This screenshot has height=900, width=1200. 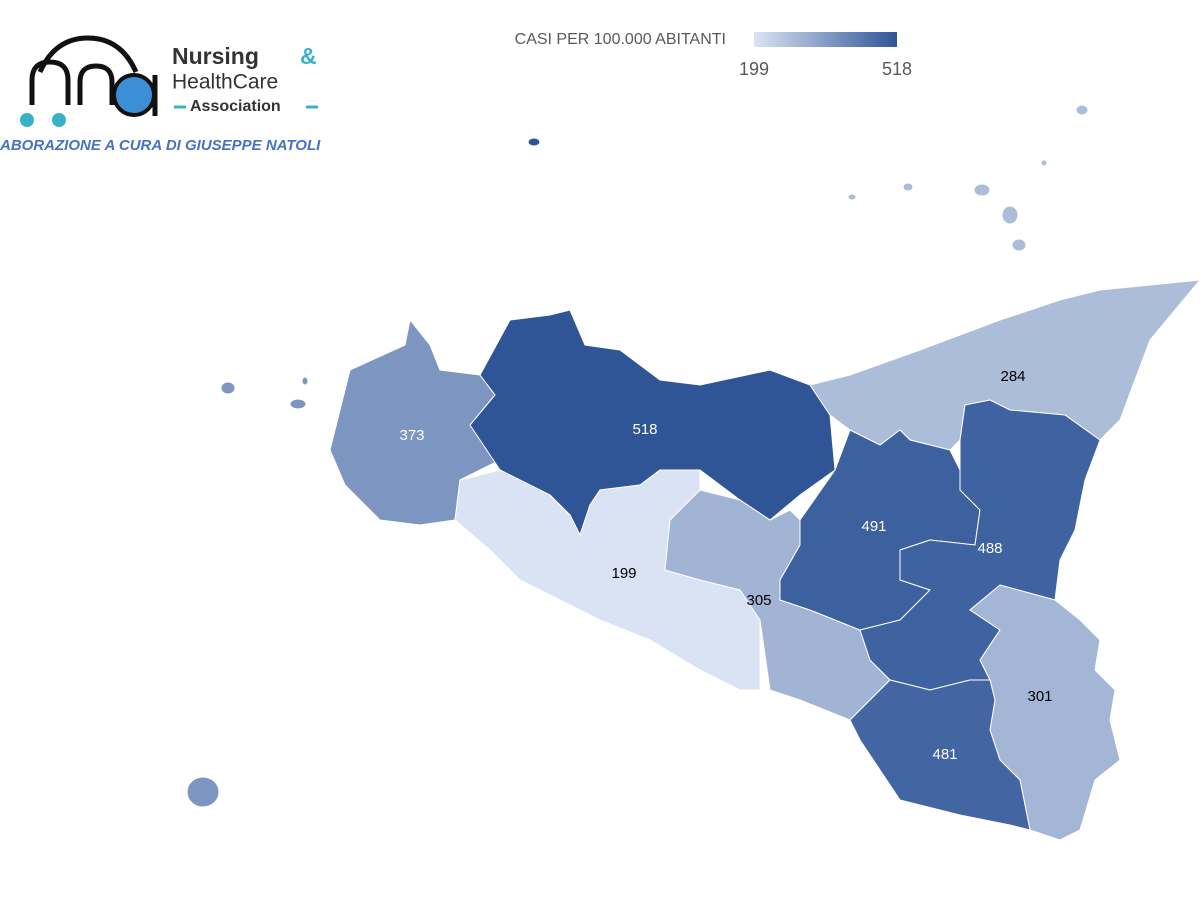 What do you see at coordinates (160, 145) in the screenshot?
I see `credit: ABORAZIONE A CURA DI GIUSEPPE NATOLI` at bounding box center [160, 145].